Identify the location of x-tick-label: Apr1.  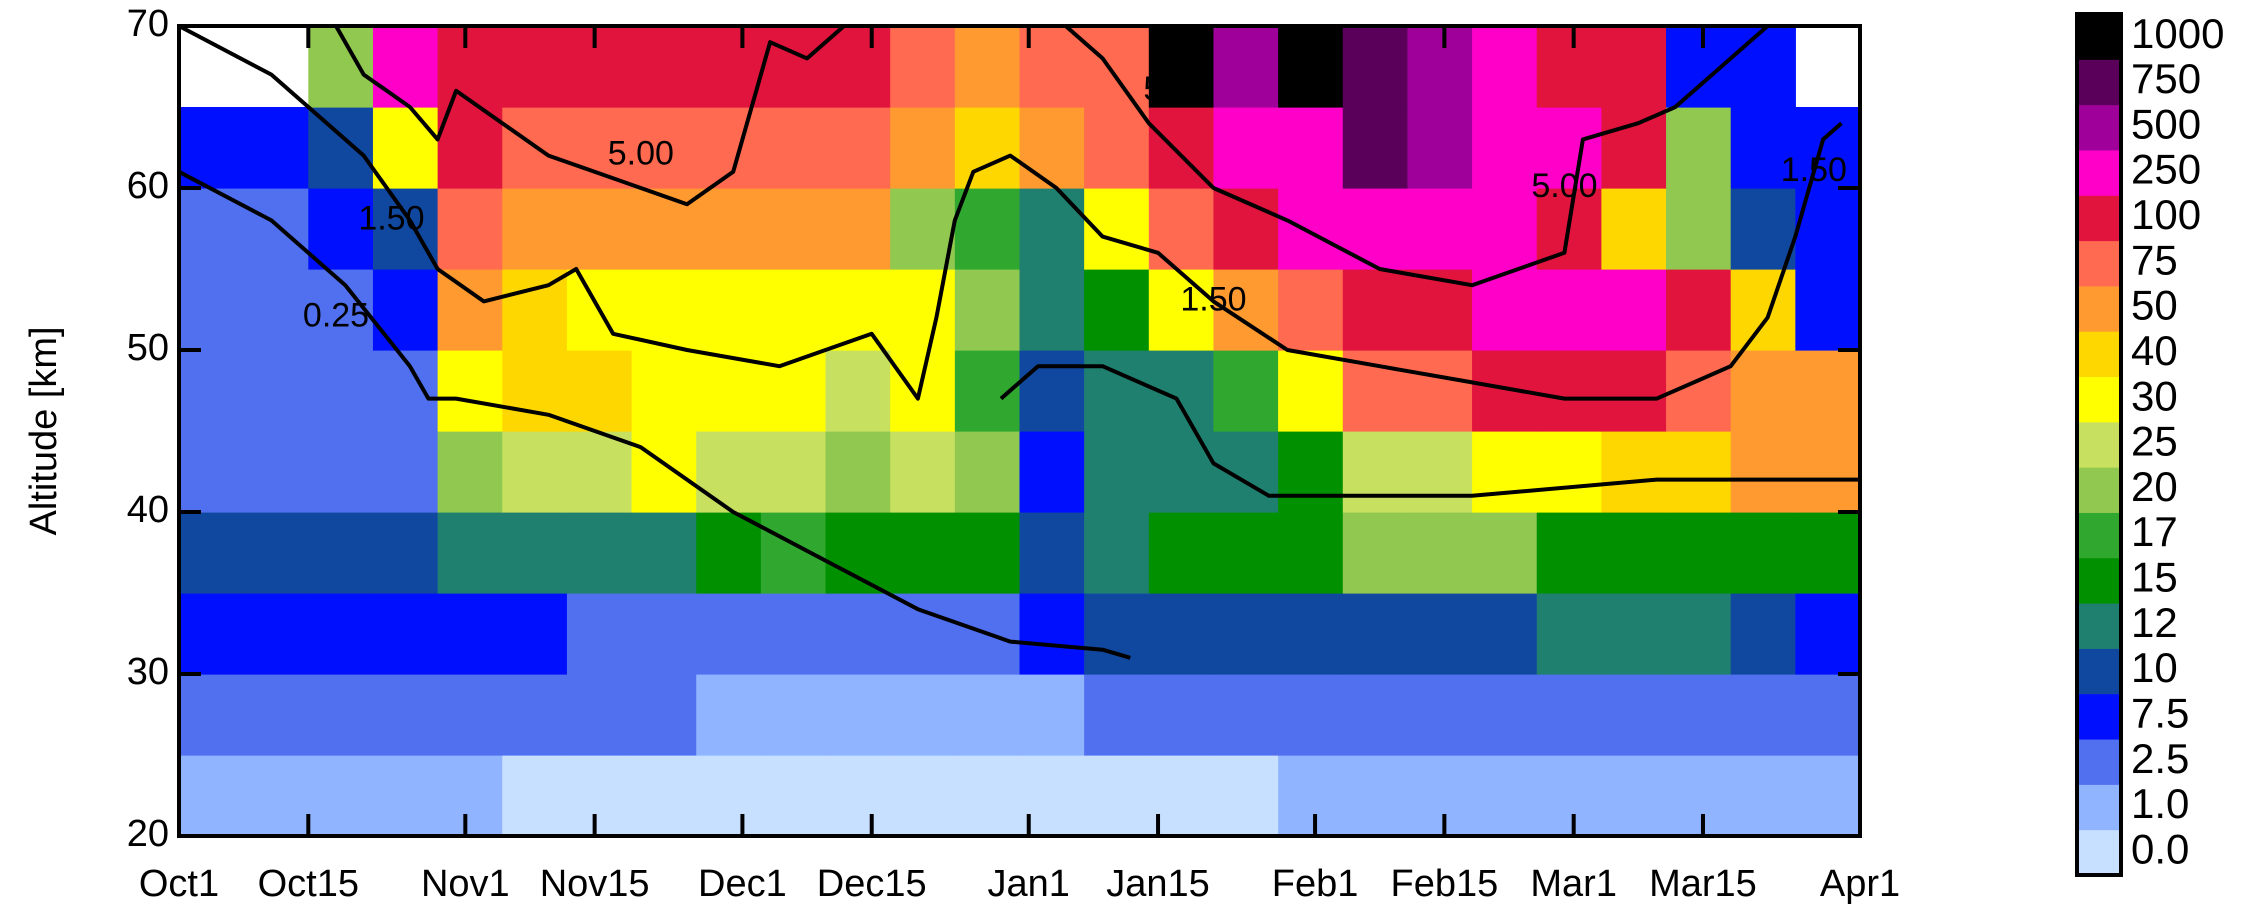
(1860, 884).